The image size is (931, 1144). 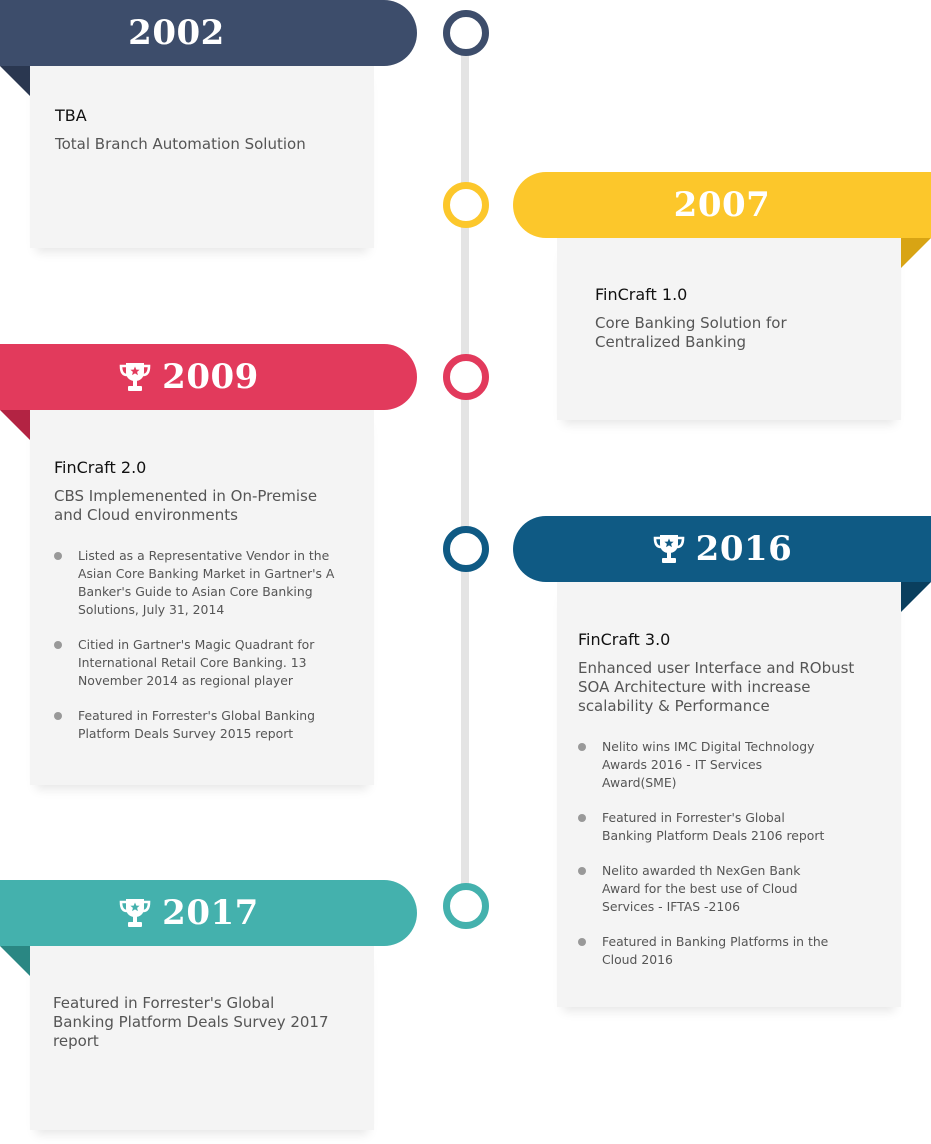 What do you see at coordinates (624, 639) in the screenshot?
I see `milestone-title: FinCraft 3.0` at bounding box center [624, 639].